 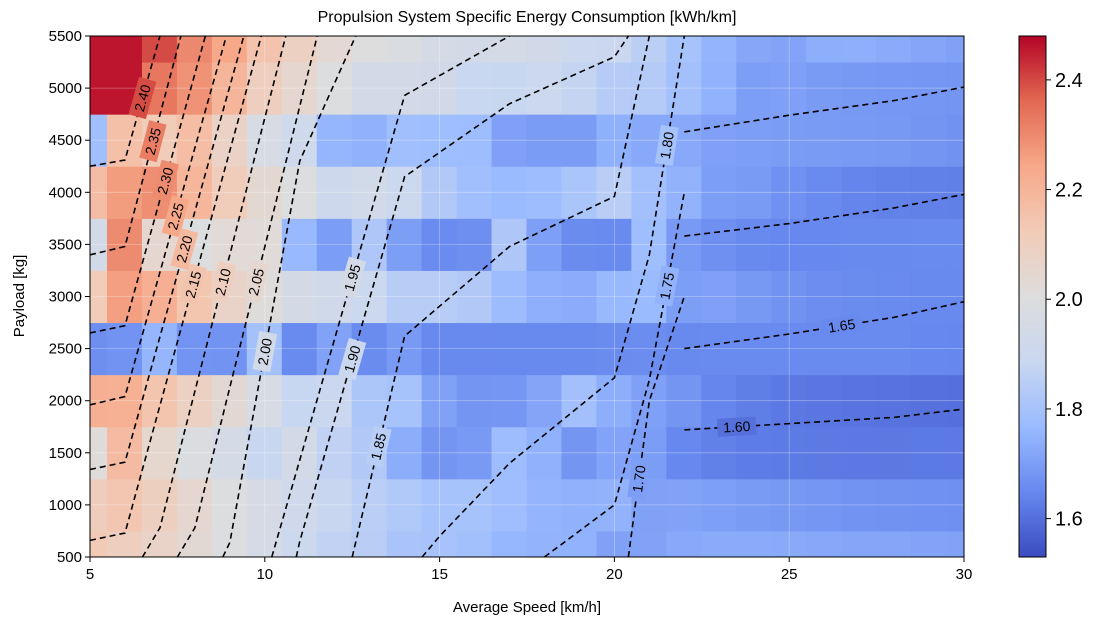 I want to click on x-tick-label: 5, so click(x=90, y=574).